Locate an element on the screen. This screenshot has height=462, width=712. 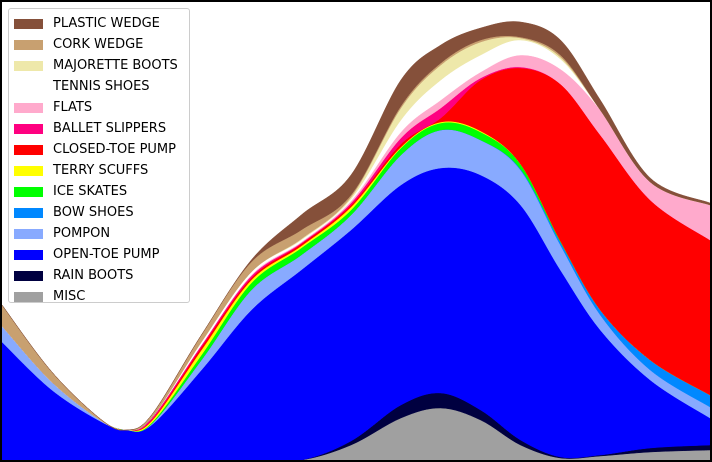
legend-item: TERRY SCUFFS is located at coordinates (99, 170).